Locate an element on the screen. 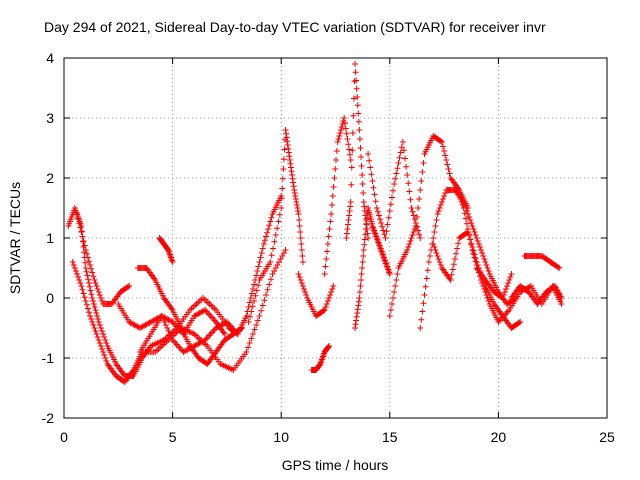 This screenshot has height=480, width=640. series-track-g is located at coordinates (166, 250).